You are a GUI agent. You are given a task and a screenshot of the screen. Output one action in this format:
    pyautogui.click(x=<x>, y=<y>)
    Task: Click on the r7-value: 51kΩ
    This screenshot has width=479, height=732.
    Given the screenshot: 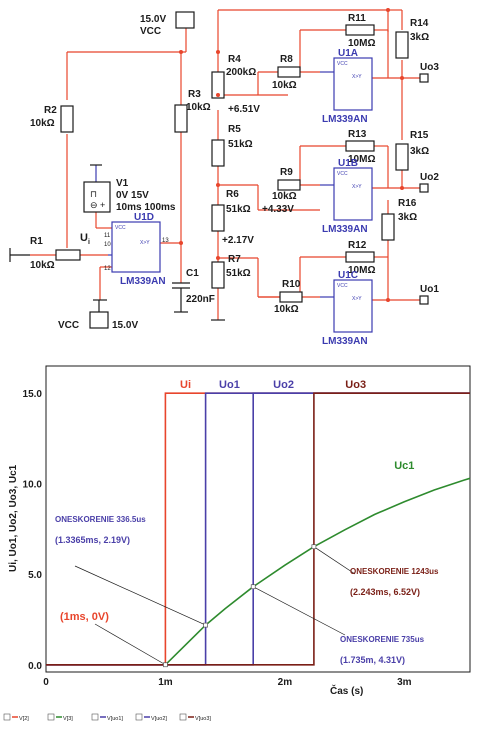 What is the action you would take?
    pyautogui.click(x=238, y=273)
    